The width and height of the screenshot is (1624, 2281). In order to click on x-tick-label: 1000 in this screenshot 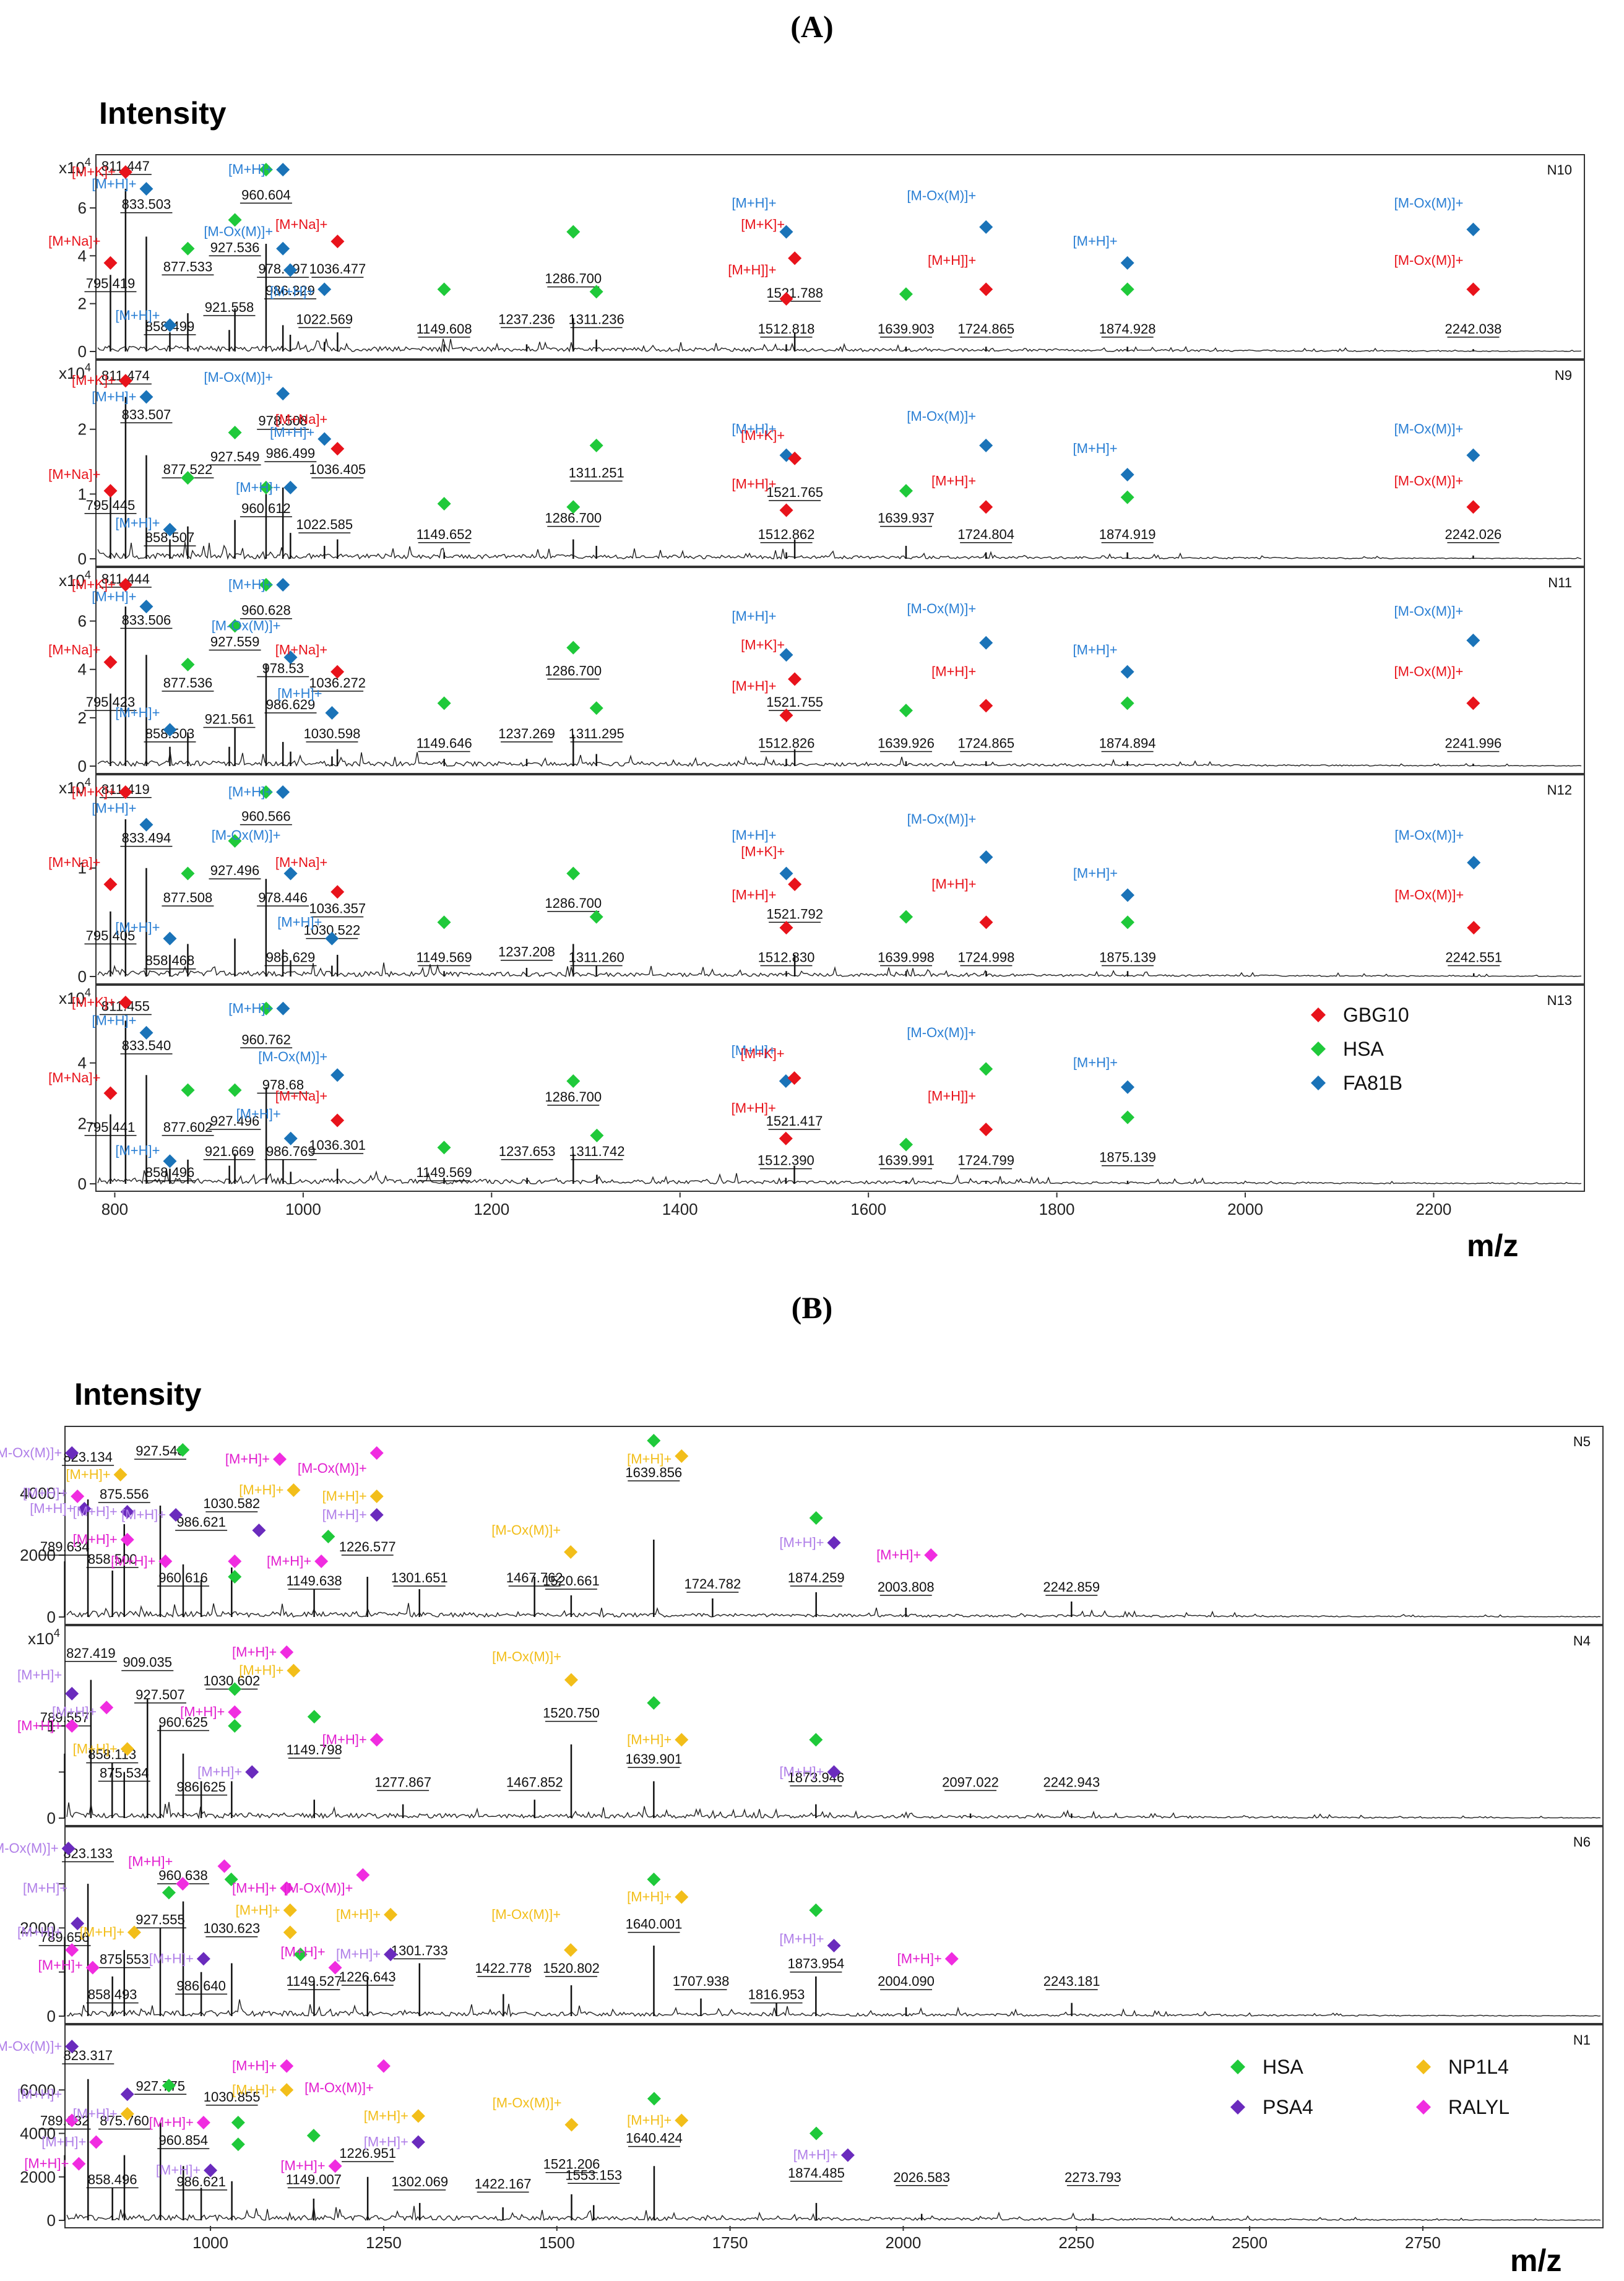, I will do `click(303, 1209)`.